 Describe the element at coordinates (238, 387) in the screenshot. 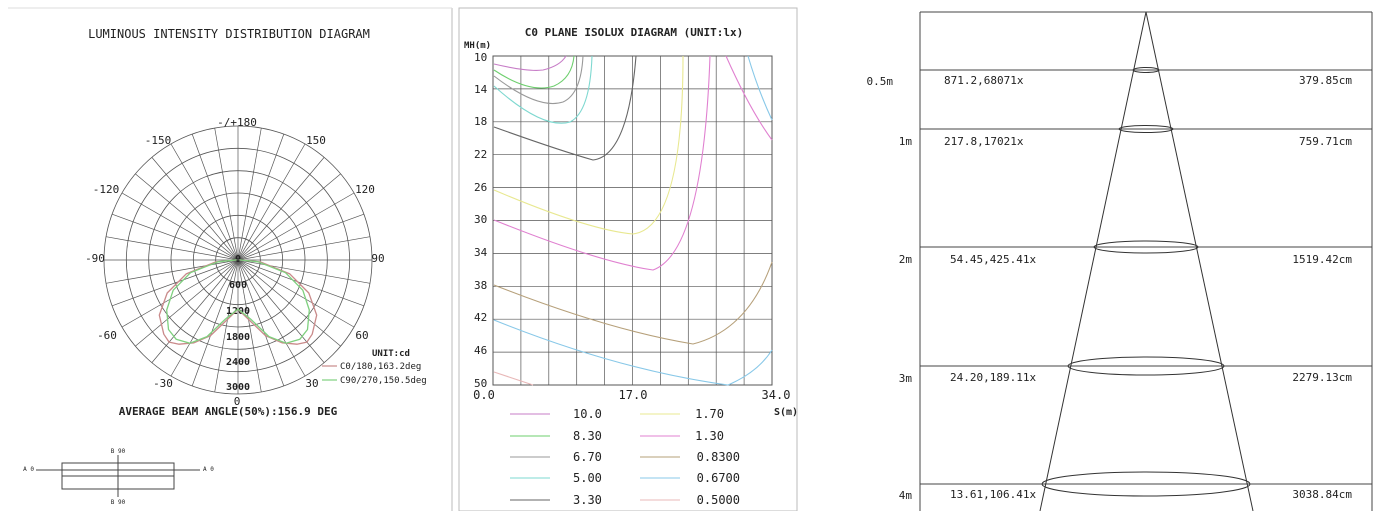

I see `radial-label-3000: 3000` at that location.